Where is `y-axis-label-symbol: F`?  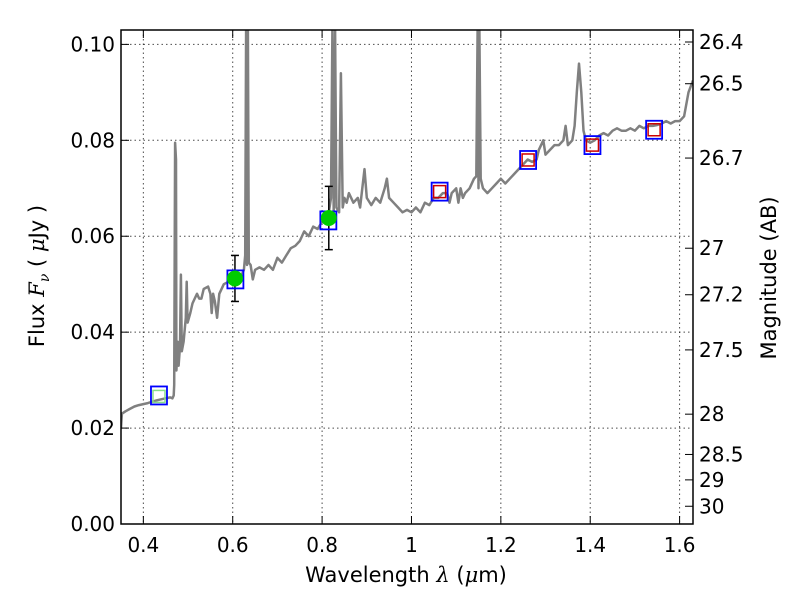
y-axis-label-symbol: F is located at coordinates (37, 289).